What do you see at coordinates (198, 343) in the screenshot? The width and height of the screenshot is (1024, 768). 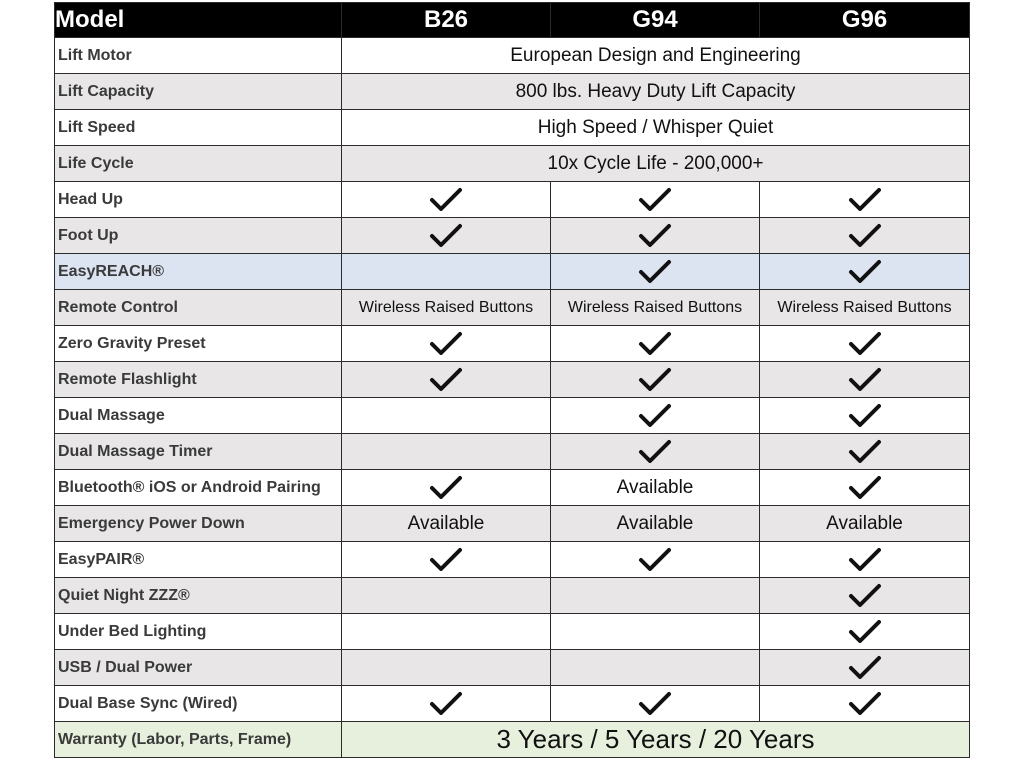 I see `feature-label: Zero Gravity Preset` at bounding box center [198, 343].